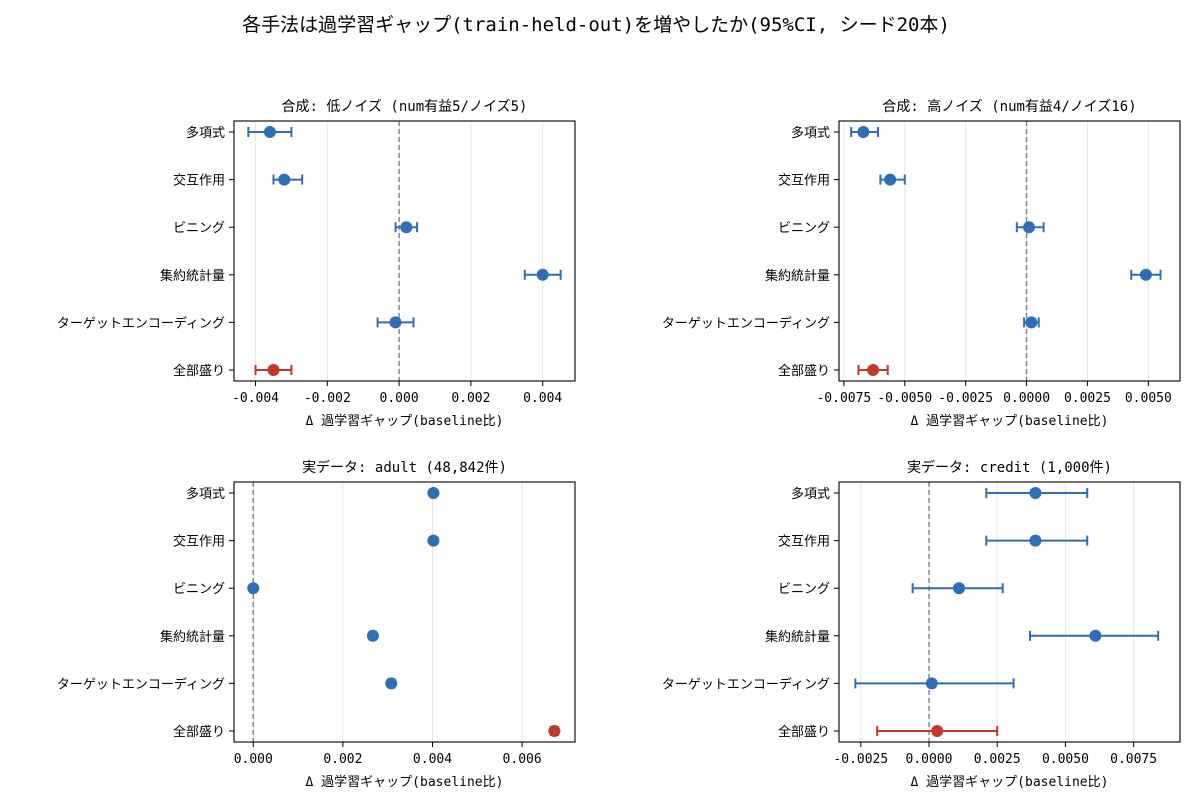 The height and width of the screenshot is (808, 1192). I want to click on panel-3-category-label-3: 集約統計量, so click(192, 637).